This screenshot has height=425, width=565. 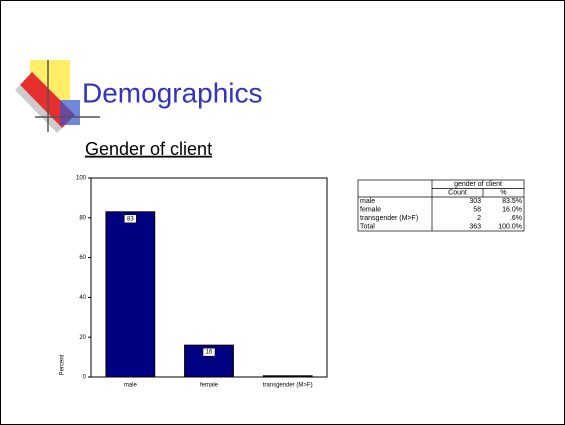 I want to click on x-tick-label: female, so click(x=209, y=386).